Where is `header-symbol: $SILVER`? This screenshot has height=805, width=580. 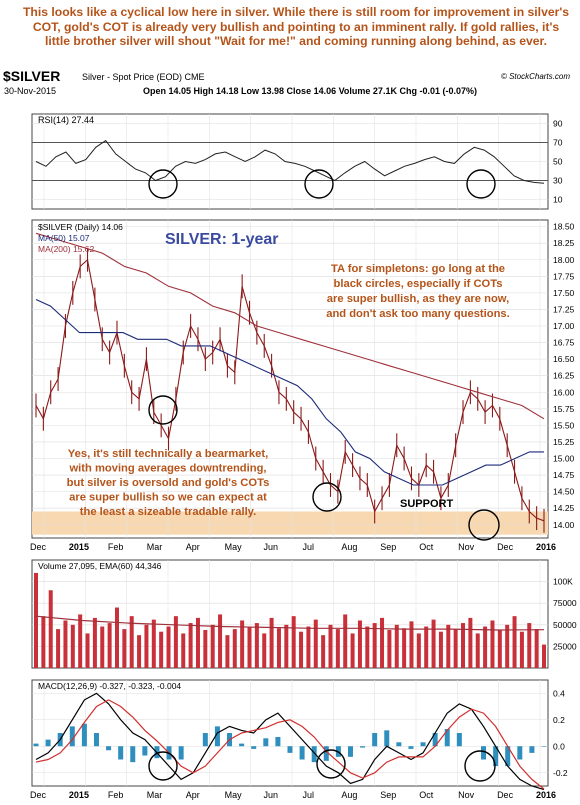 header-symbol: $SILVER is located at coordinates (32, 76).